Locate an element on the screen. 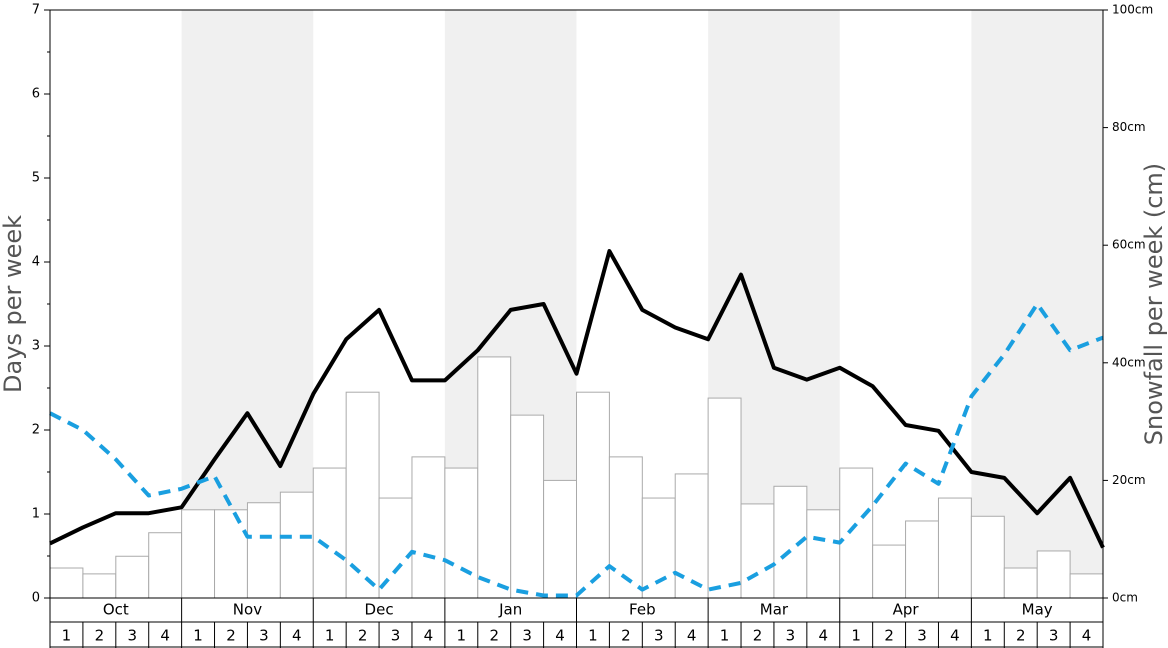 This screenshot has height=648, width=1168. month-label: Nov is located at coordinates (247, 610).